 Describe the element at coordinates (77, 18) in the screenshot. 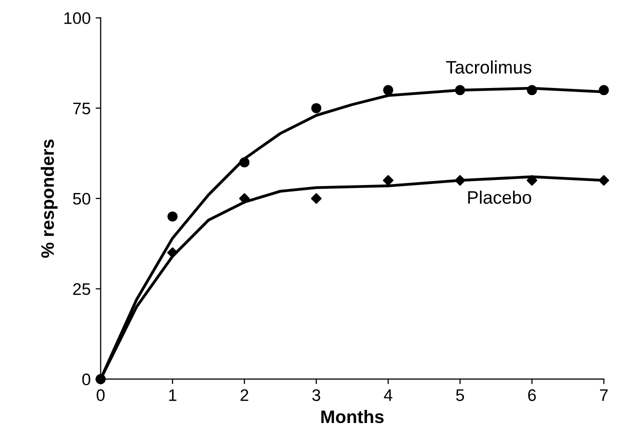

I see `y-tick-label: 100` at that location.